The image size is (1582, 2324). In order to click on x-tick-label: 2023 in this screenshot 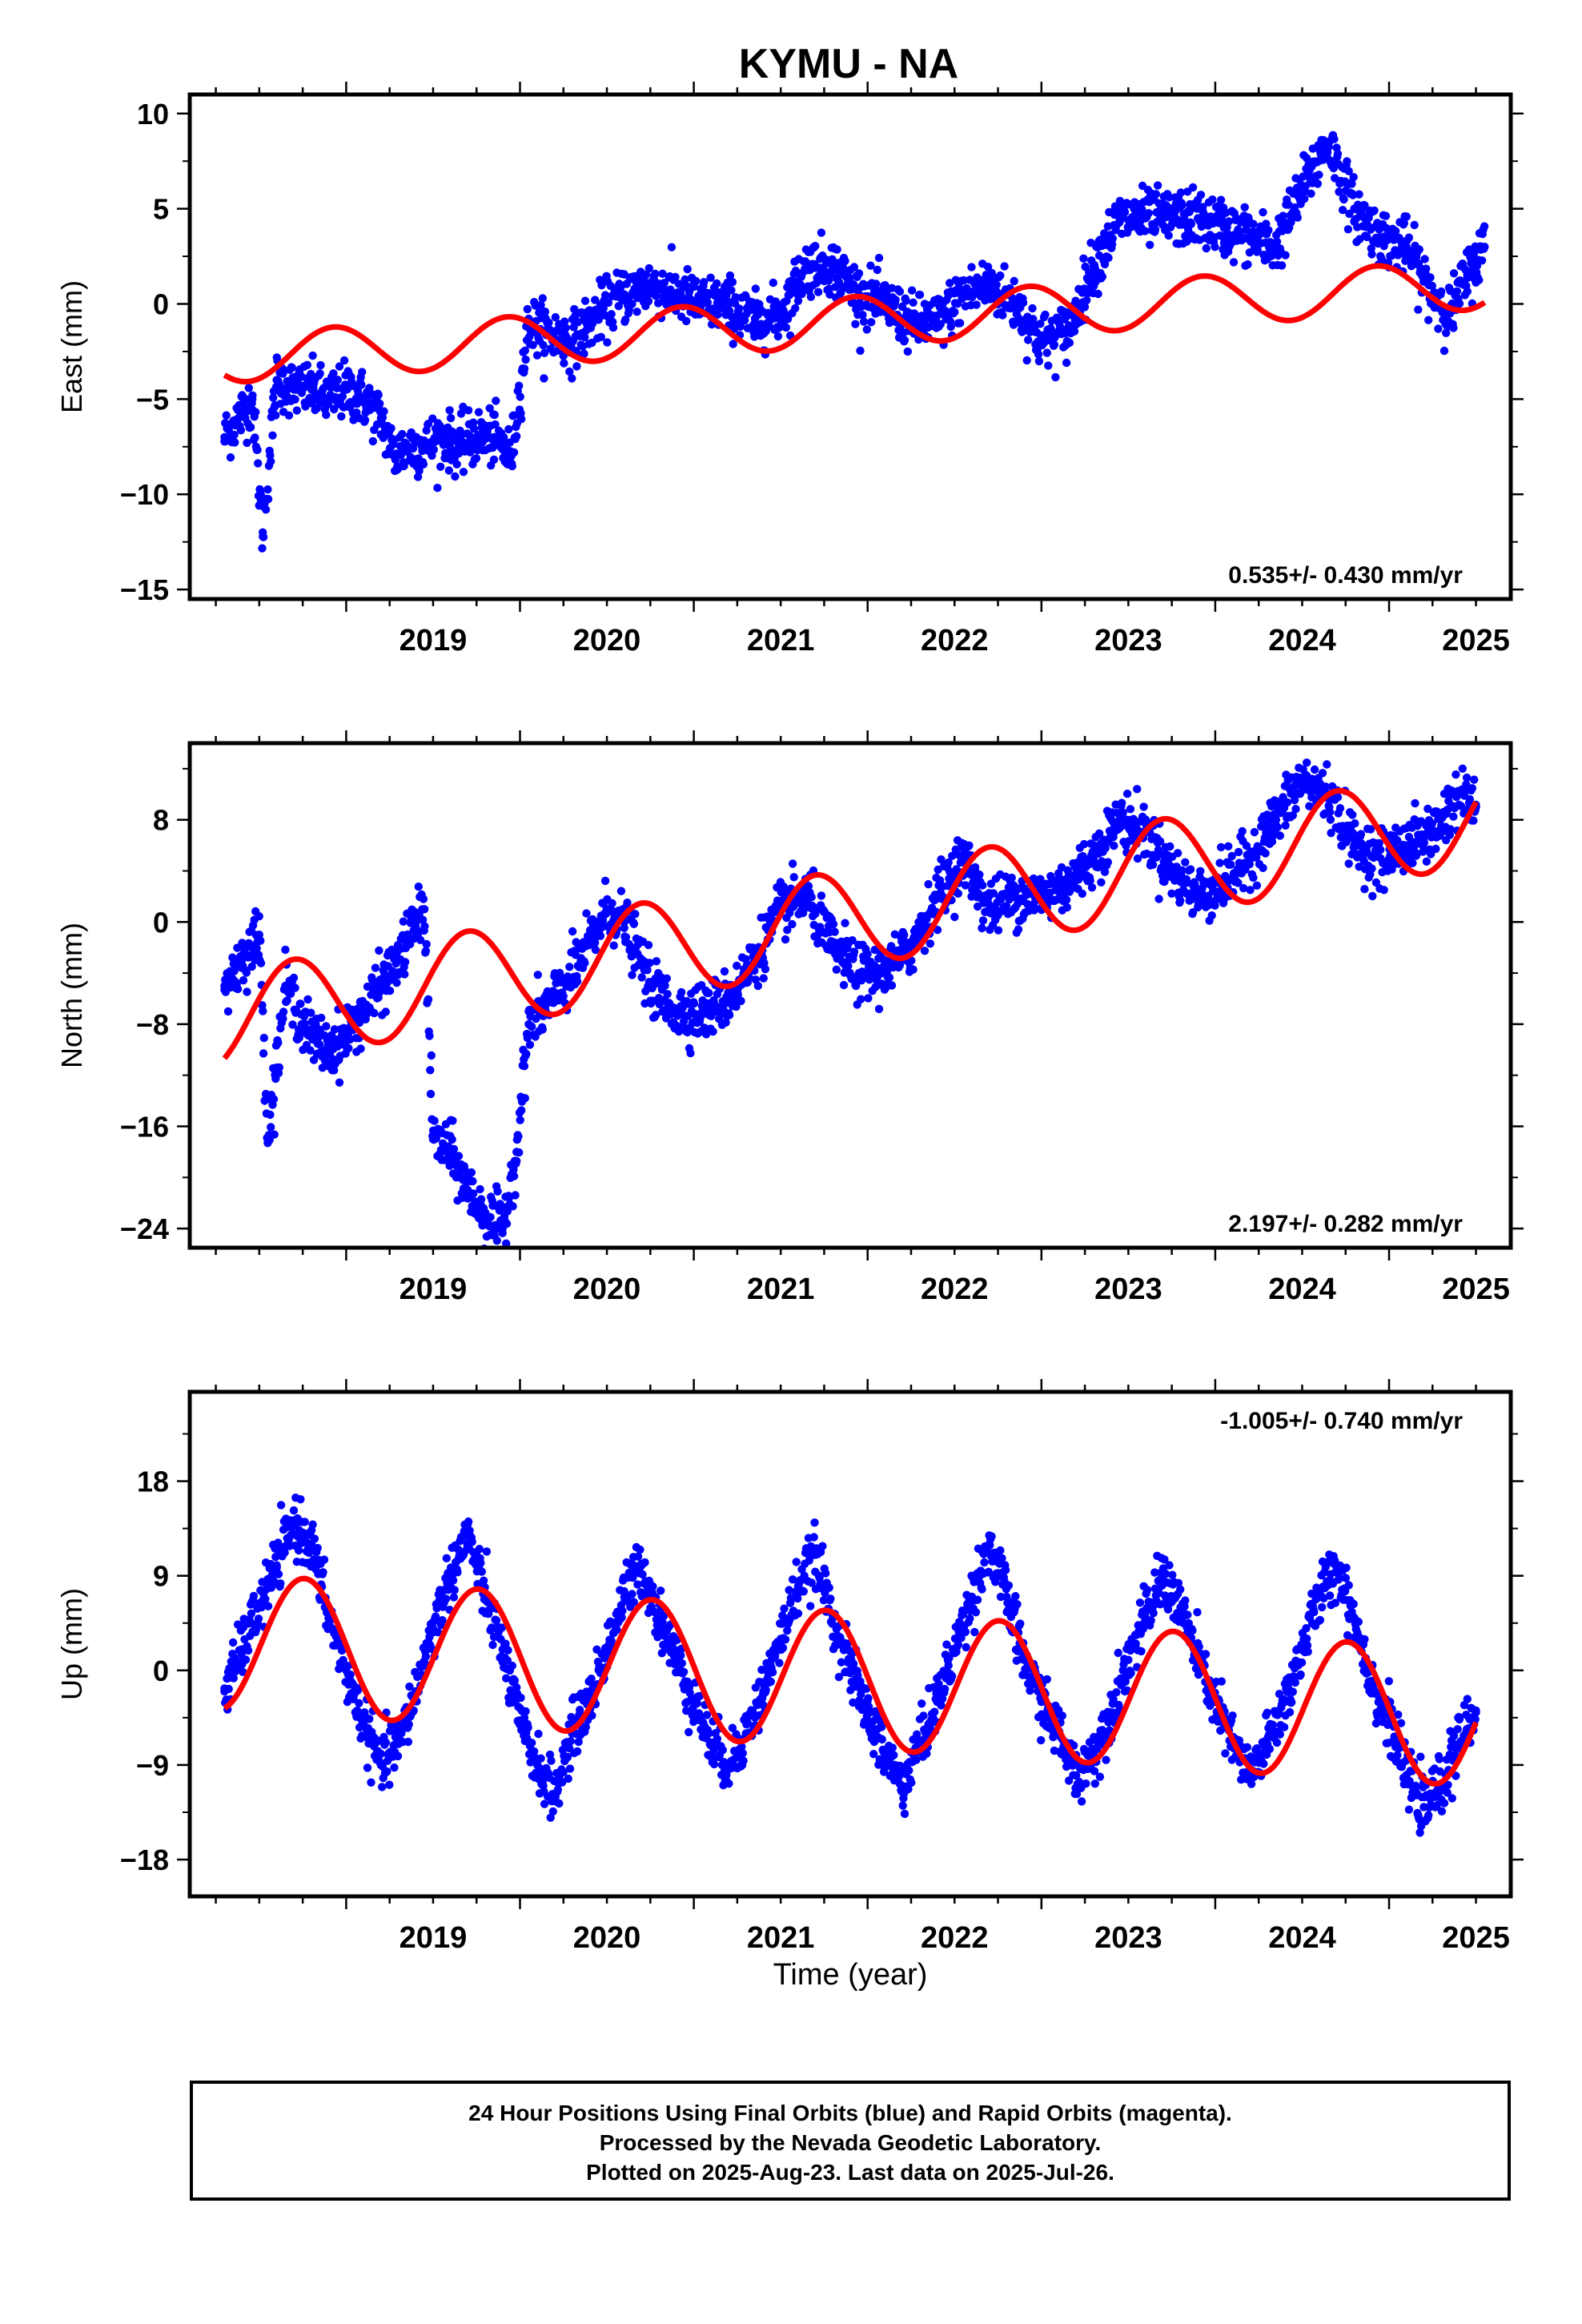, I will do `click(1128, 1289)`.